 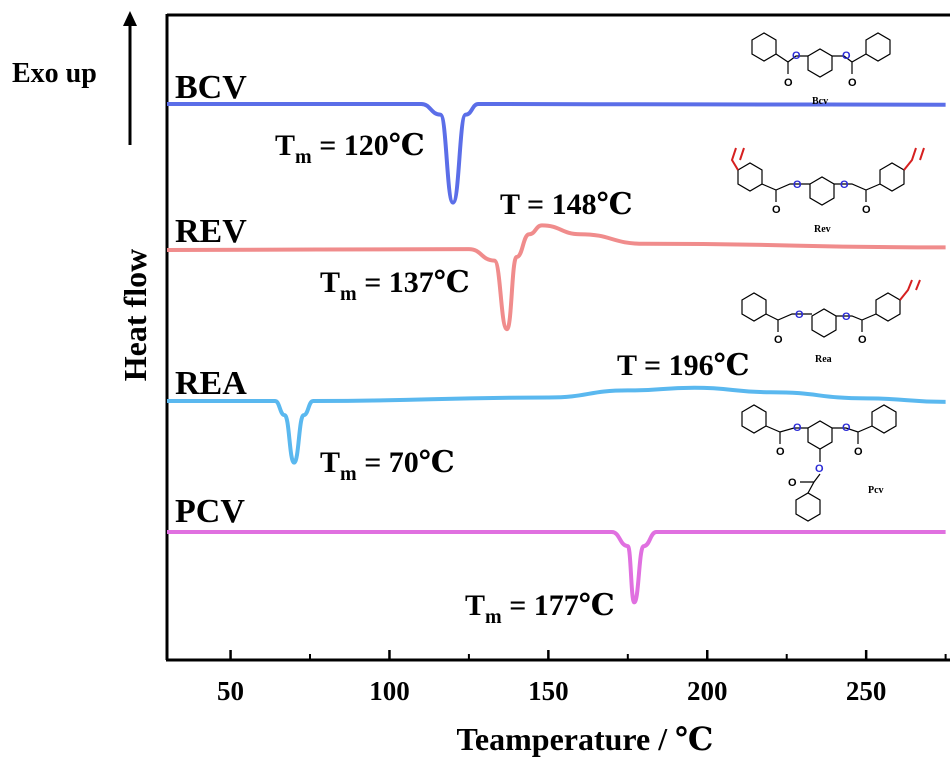 I want to click on annotation-rea-tm: Tm = 70℃, so click(x=387, y=465).